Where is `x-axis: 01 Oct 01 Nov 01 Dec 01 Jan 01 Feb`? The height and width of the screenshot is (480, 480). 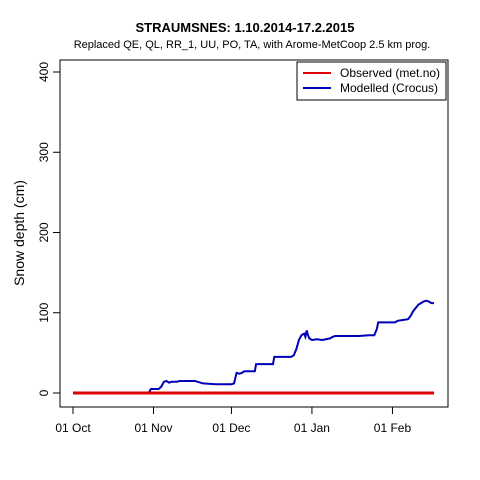
x-axis: 01 Oct 01 Nov 01 Dec 01 Jan 01 Feb is located at coordinates (233, 420).